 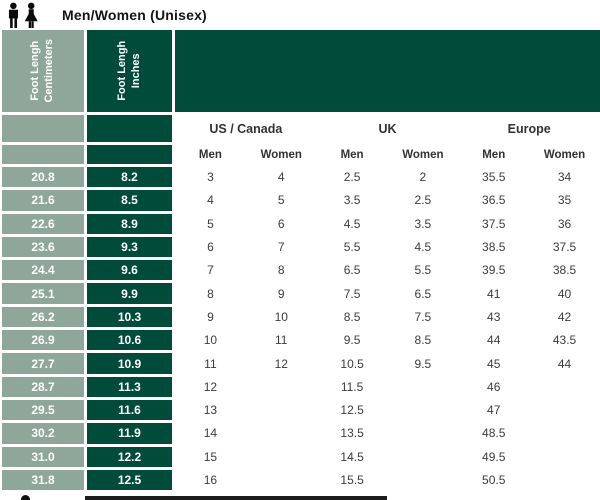 I want to click on header-banner-block, so click(x=387, y=71).